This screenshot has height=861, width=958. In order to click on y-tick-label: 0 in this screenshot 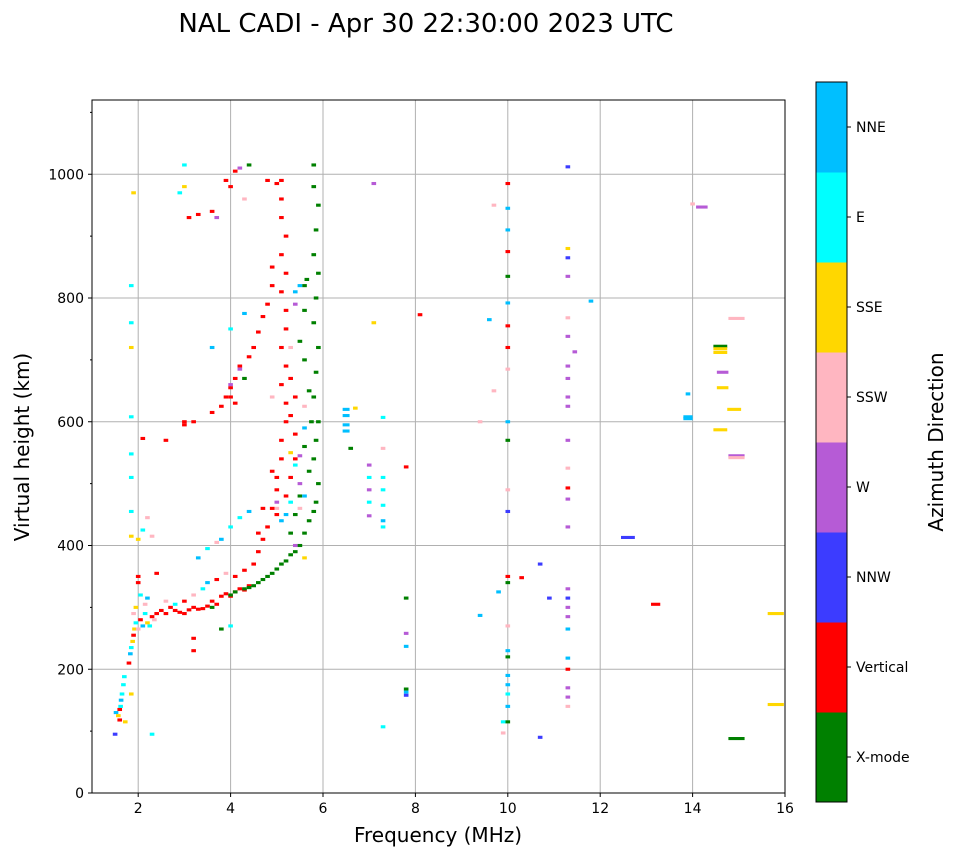, I will do `click(79, 794)`.